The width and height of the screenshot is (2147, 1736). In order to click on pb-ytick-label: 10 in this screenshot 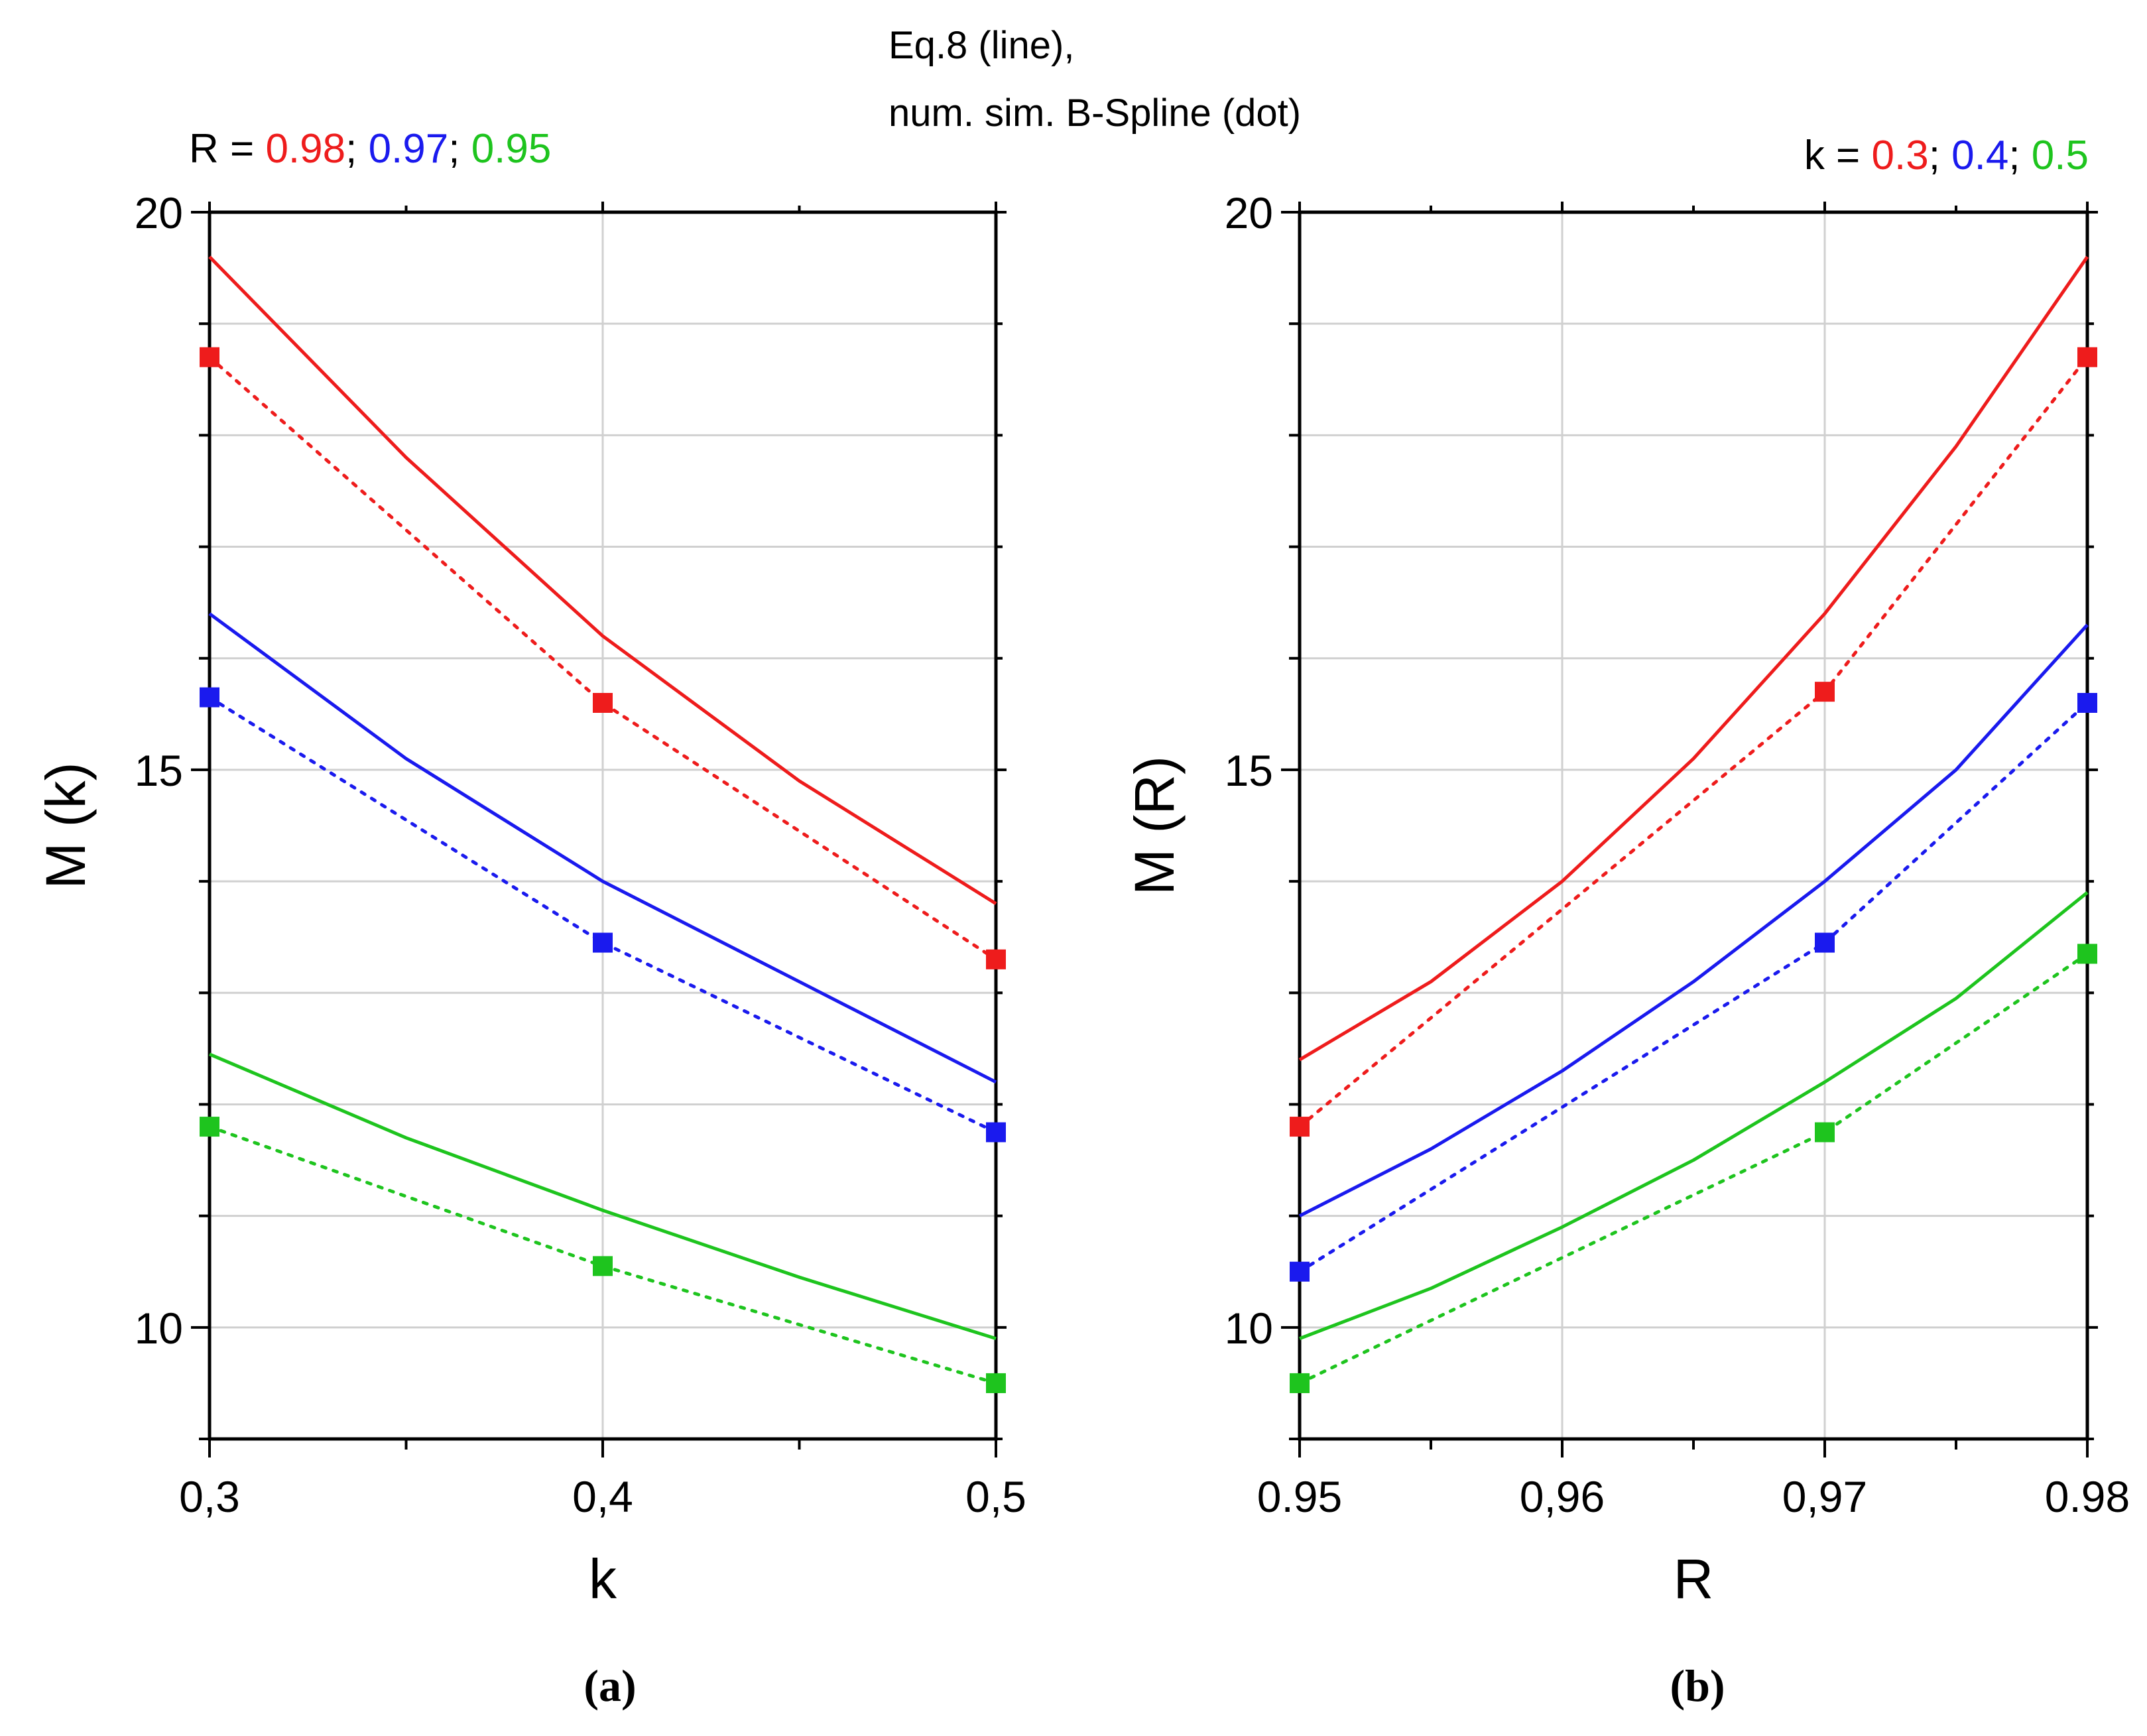, I will do `click(1249, 1328)`.